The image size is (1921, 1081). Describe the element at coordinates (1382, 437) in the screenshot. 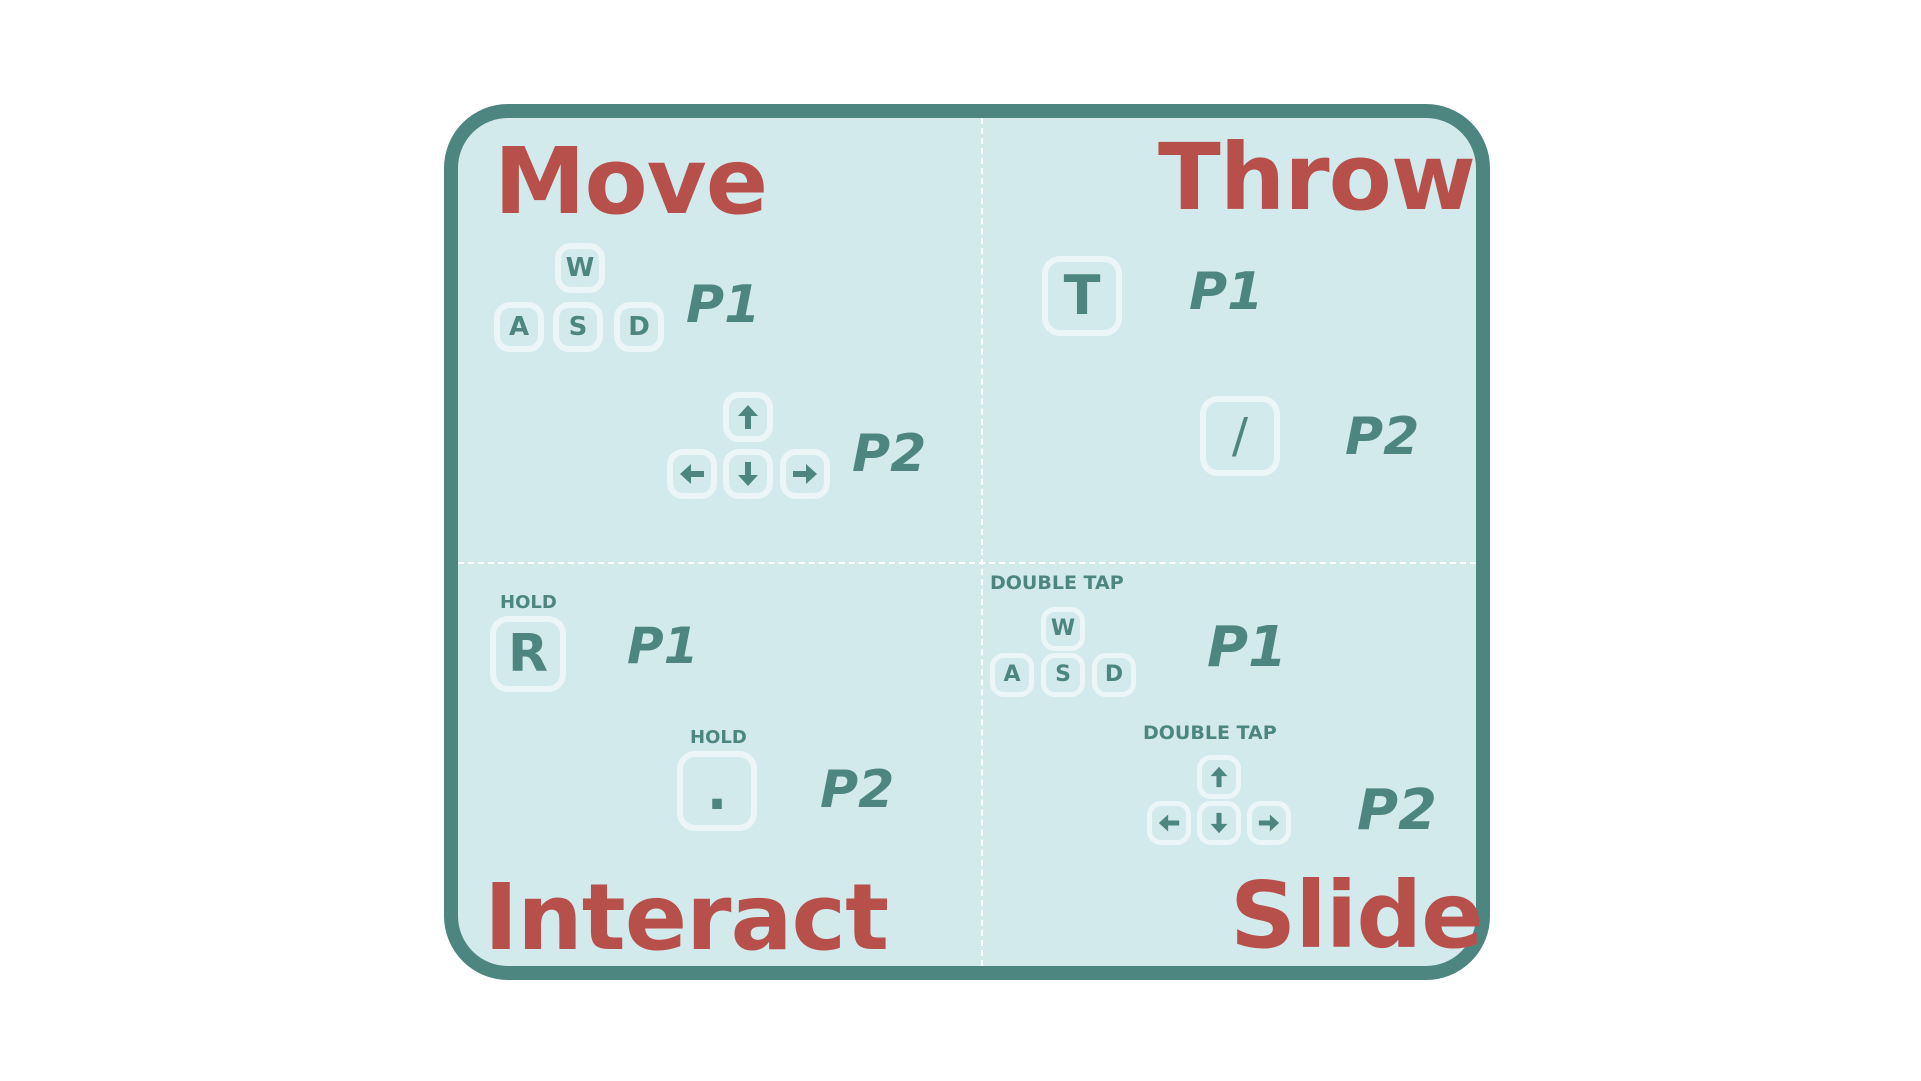

I see `throw-p2-label: P2` at that location.